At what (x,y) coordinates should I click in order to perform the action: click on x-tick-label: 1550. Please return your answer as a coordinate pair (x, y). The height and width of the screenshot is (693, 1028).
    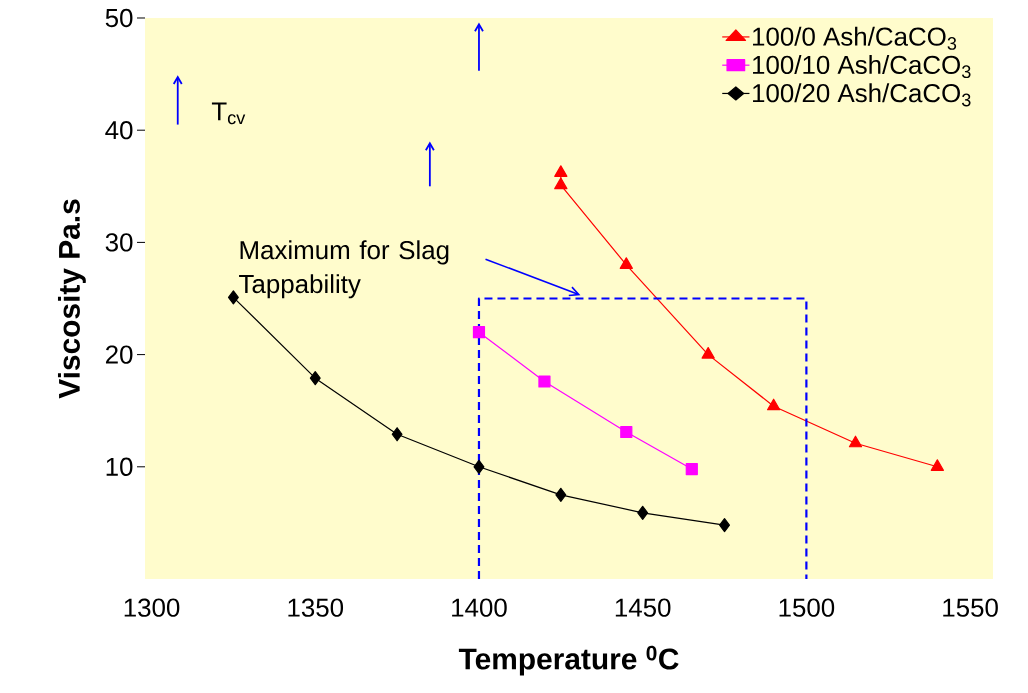
    Looking at the image, I should click on (970, 607).